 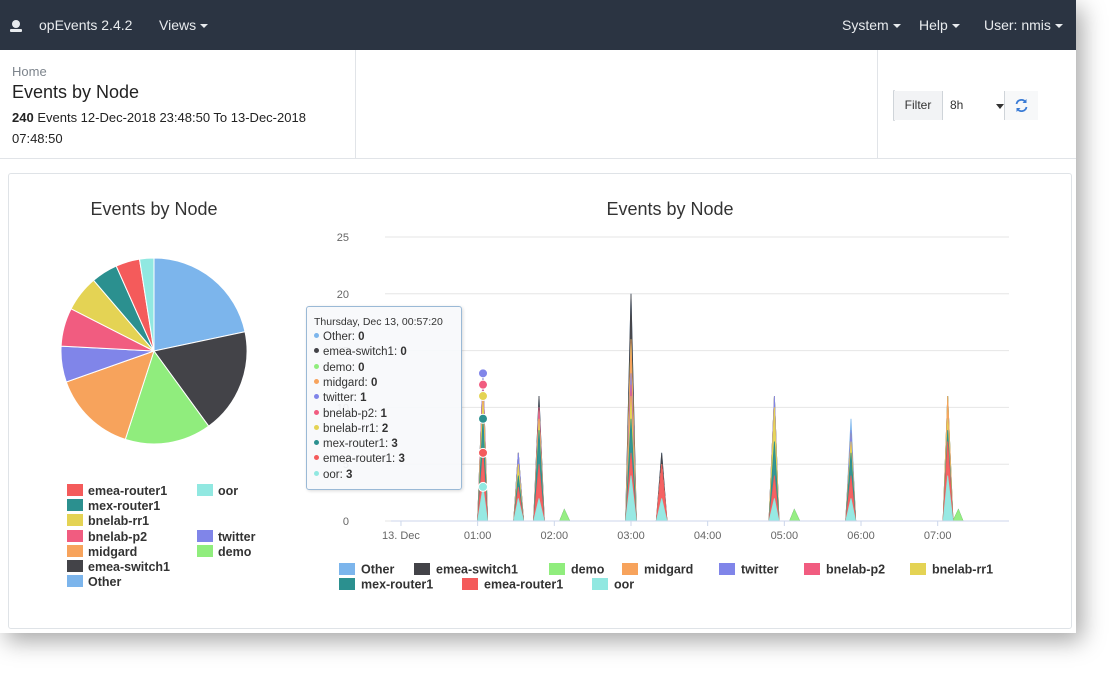 What do you see at coordinates (483, 452) in the screenshot?
I see `hover-marker-emea-router1` at bounding box center [483, 452].